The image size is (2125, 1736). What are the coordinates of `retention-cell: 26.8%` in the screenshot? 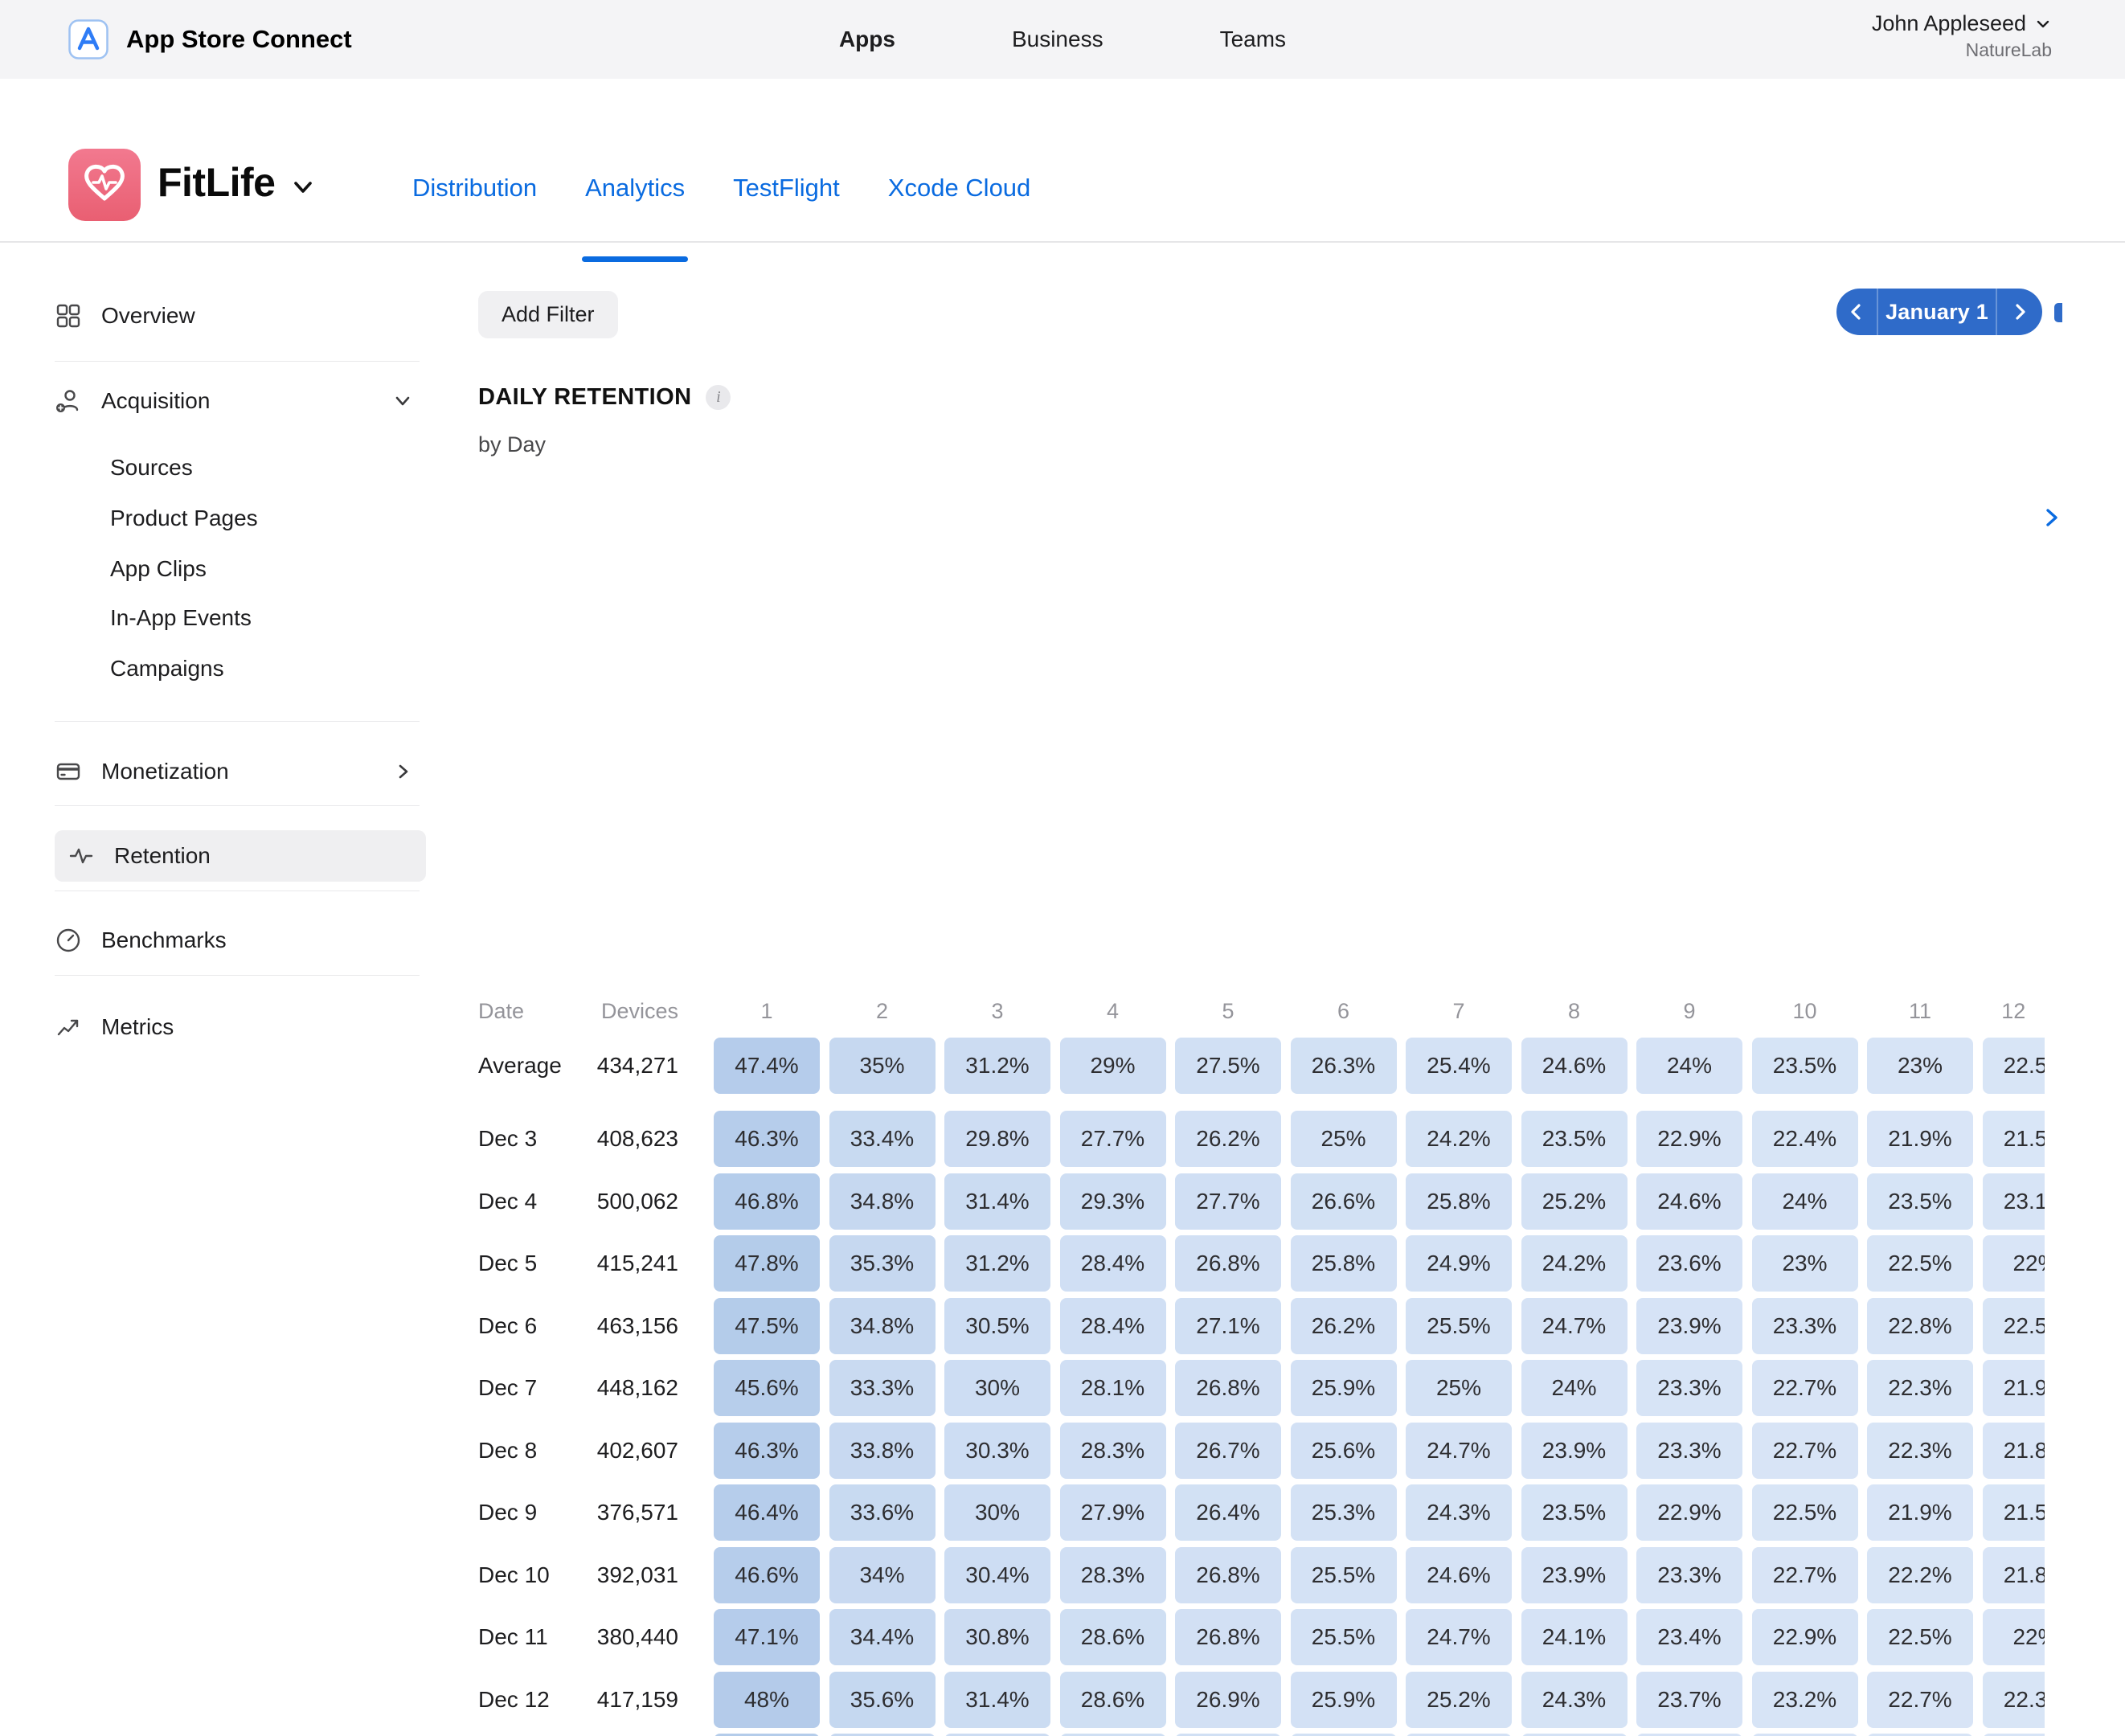 It's located at (1228, 1637).